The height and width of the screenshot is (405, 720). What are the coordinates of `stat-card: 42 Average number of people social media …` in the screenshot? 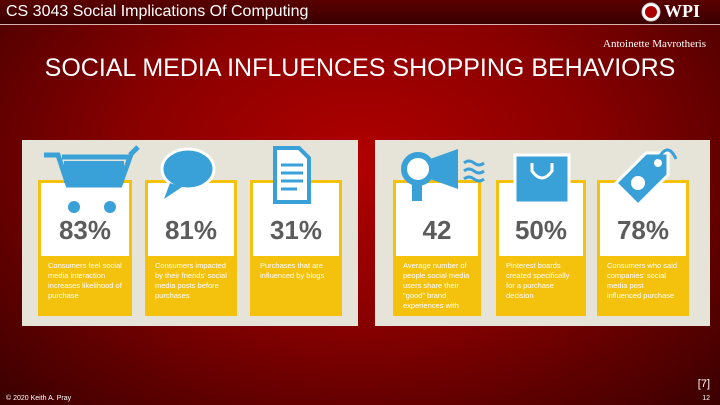 It's located at (437, 248).